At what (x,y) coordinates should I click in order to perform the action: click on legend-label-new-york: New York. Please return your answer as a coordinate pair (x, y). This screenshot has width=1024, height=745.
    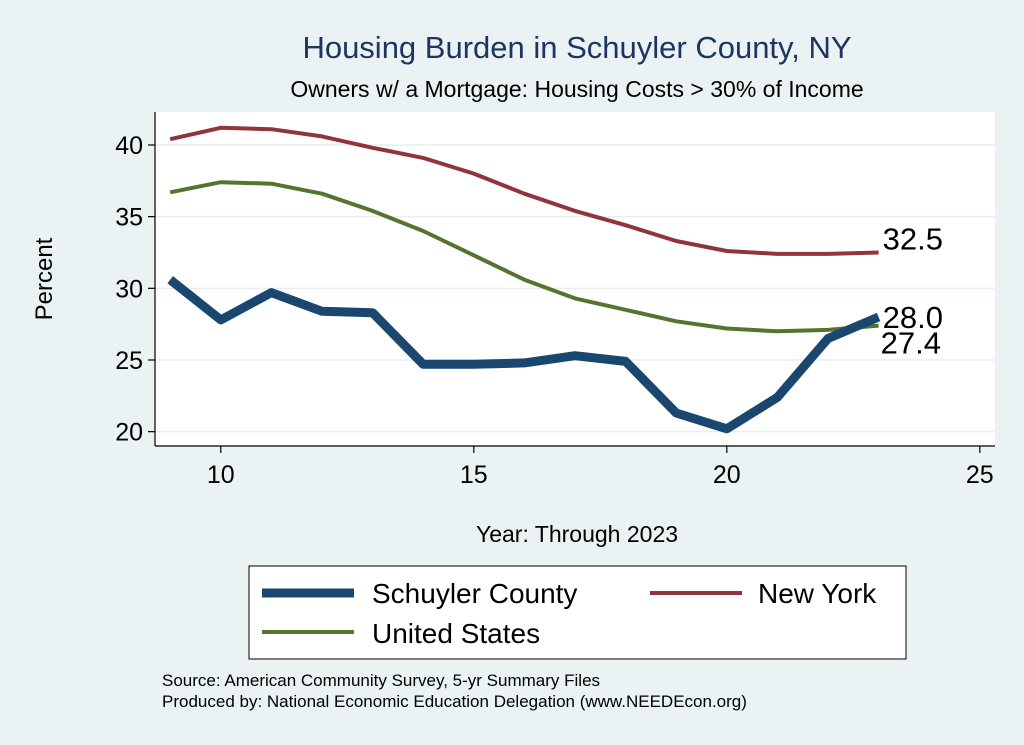
    Looking at the image, I should click on (817, 593).